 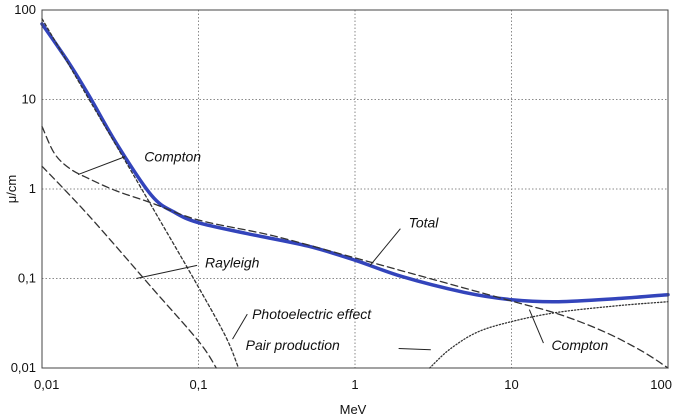 What do you see at coordinates (312, 314) in the screenshot?
I see `annotation-photoelectric-effect: Photoelectric effect` at bounding box center [312, 314].